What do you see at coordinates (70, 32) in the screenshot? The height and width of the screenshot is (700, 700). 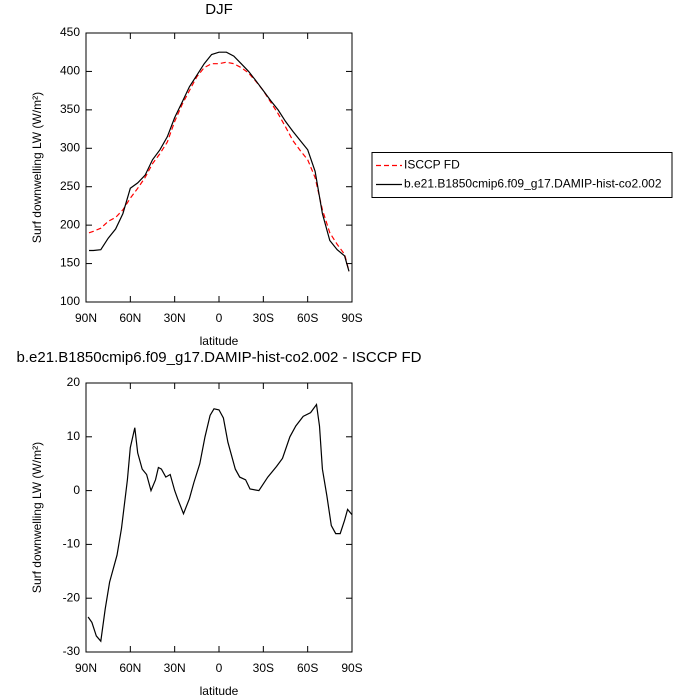 I see `y-tick-label: 450` at bounding box center [70, 32].